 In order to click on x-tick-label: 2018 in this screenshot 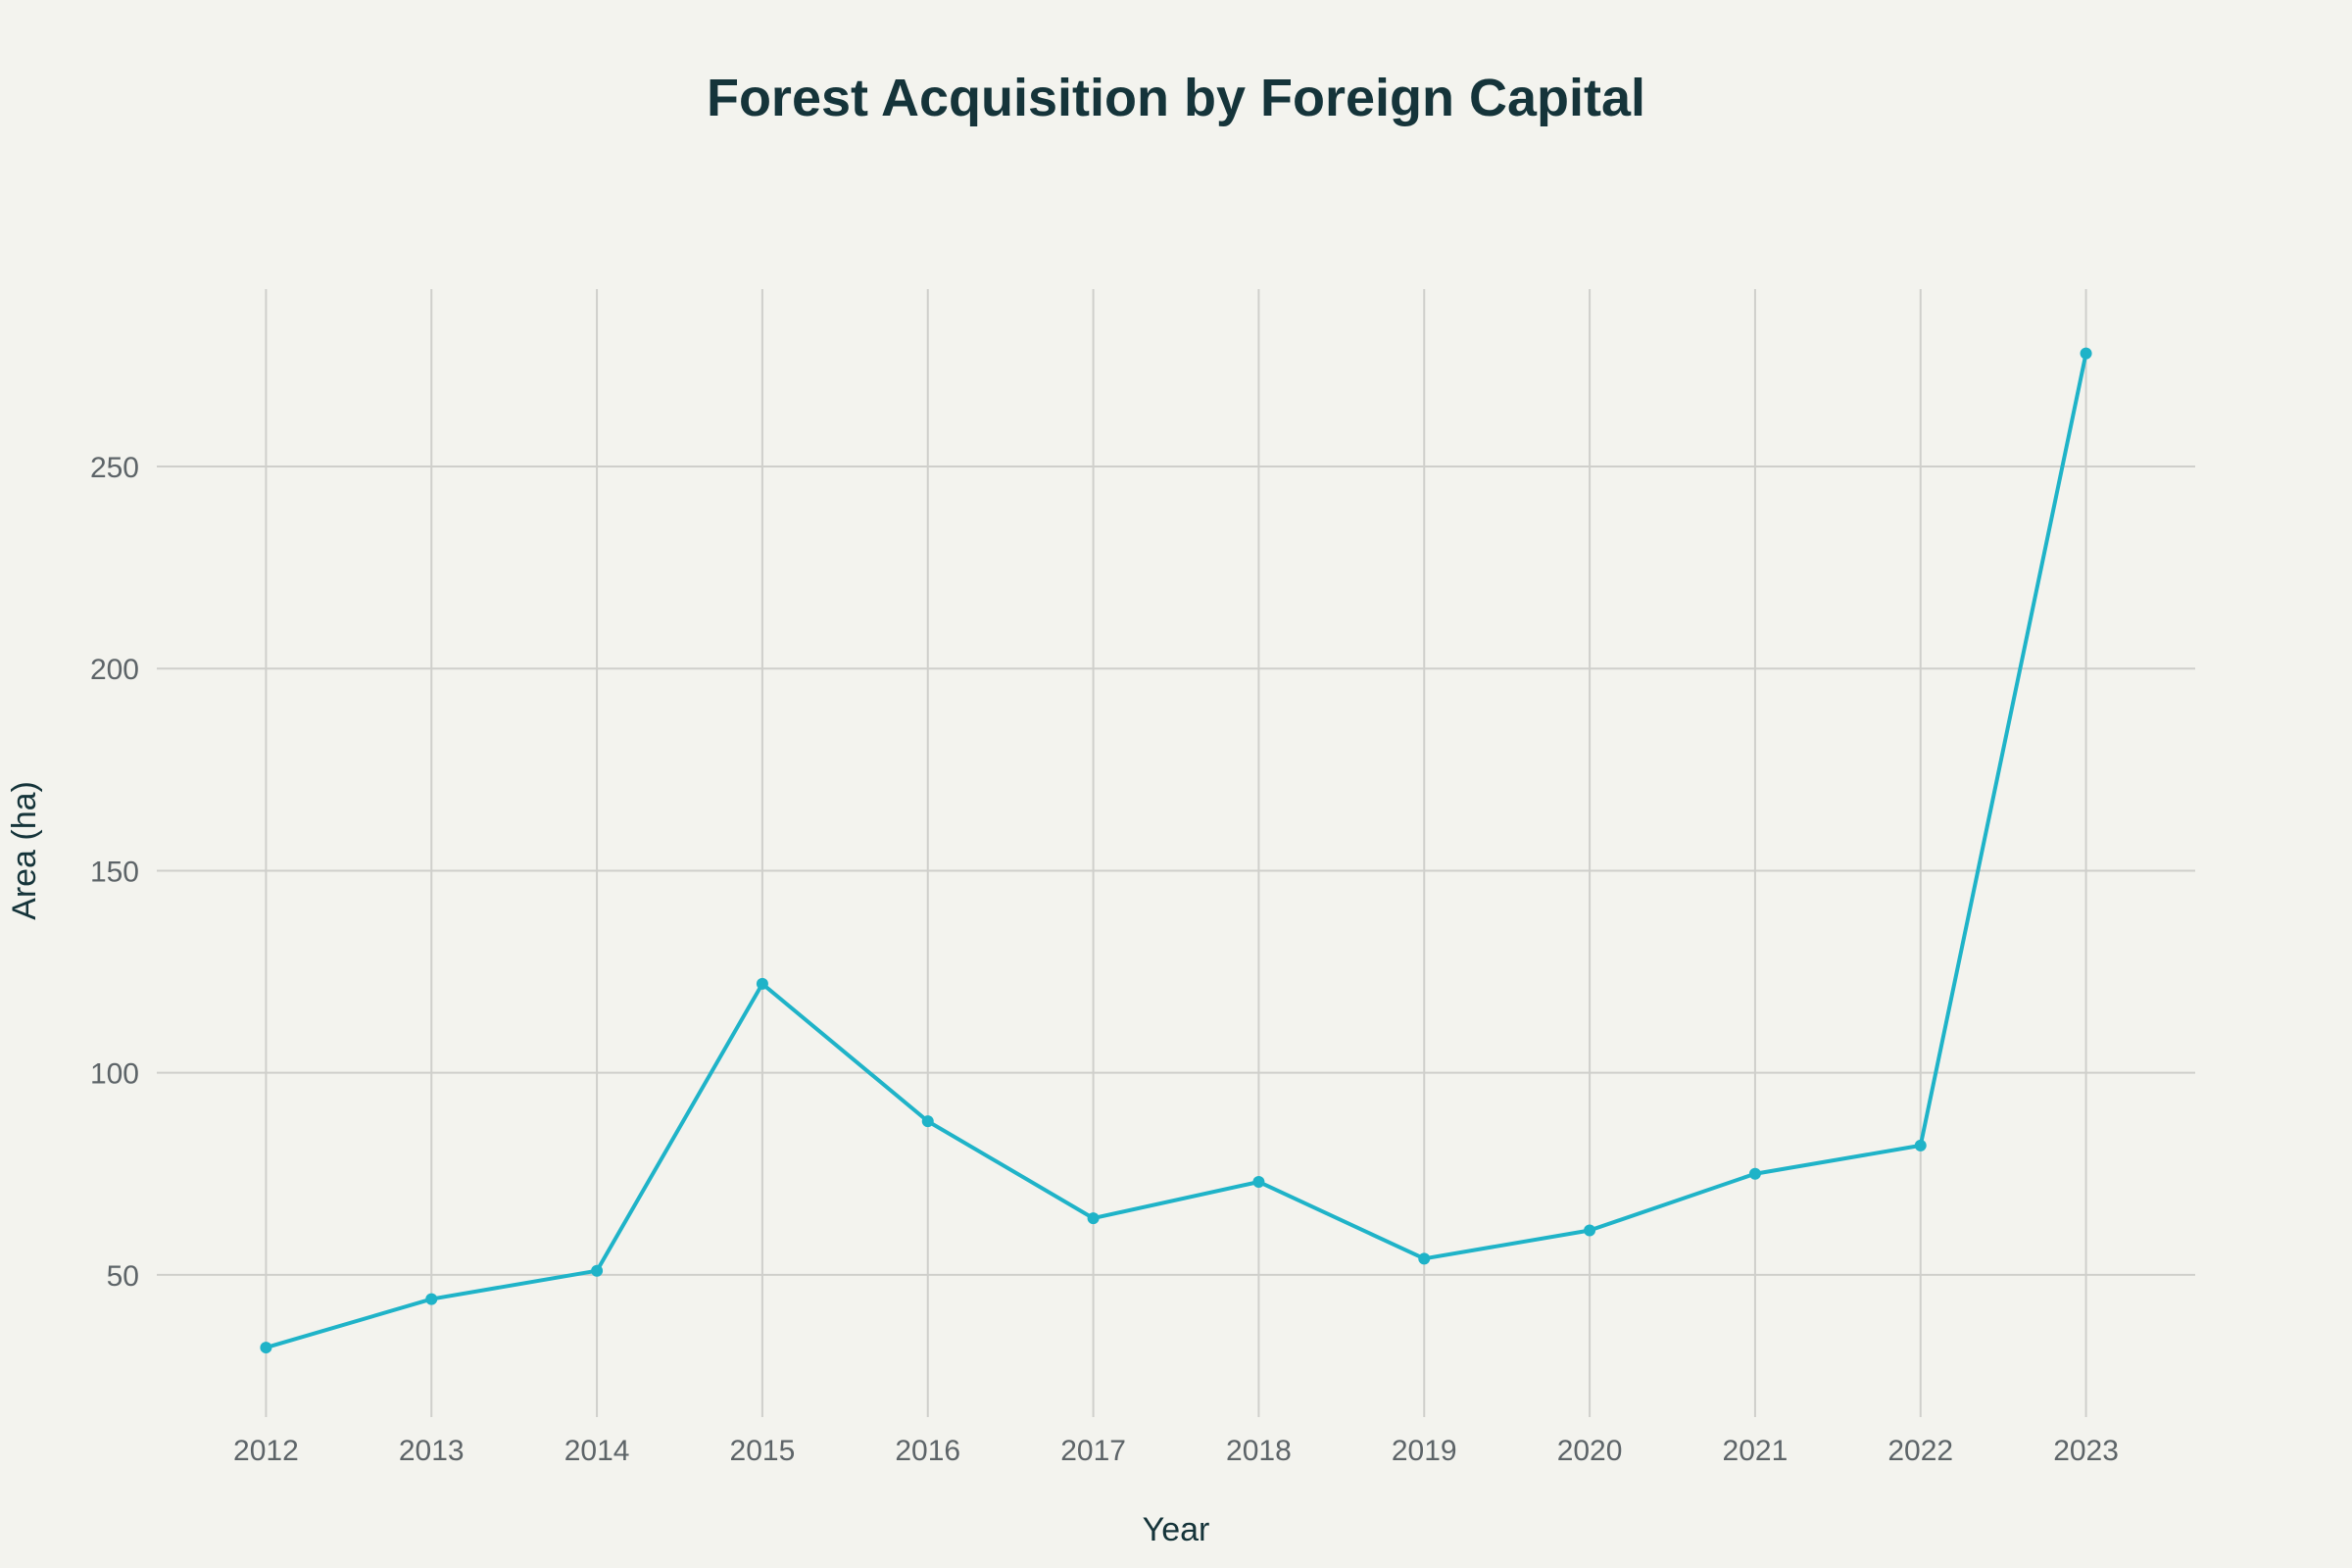, I will do `click(1259, 1451)`.